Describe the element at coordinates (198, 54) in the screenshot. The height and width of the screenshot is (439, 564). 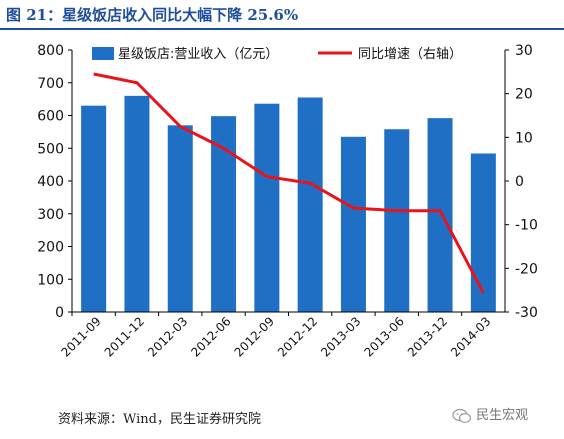
I see `legend-bar-label: 星级饭店:营业收入（亿元）` at that location.